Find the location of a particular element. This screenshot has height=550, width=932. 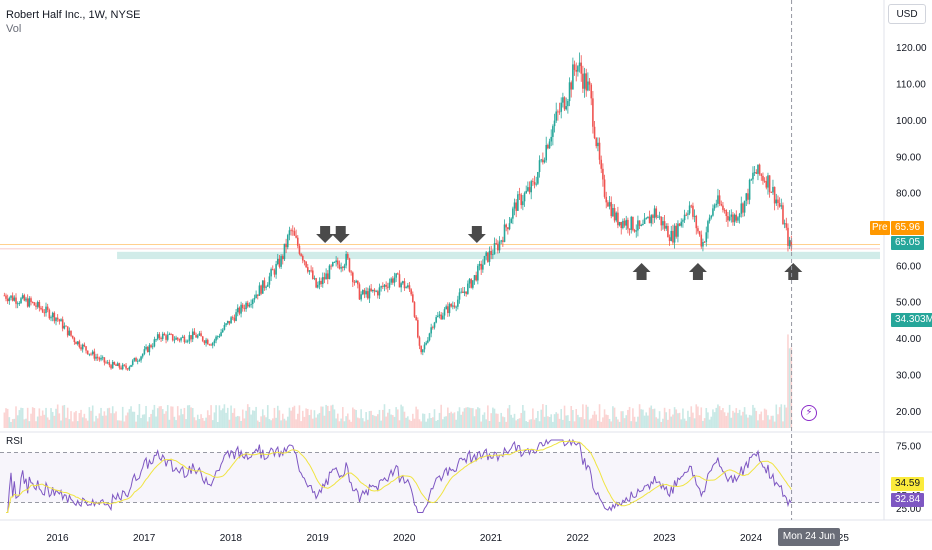

time-axis-tick: 2023 is located at coordinates (664, 538).